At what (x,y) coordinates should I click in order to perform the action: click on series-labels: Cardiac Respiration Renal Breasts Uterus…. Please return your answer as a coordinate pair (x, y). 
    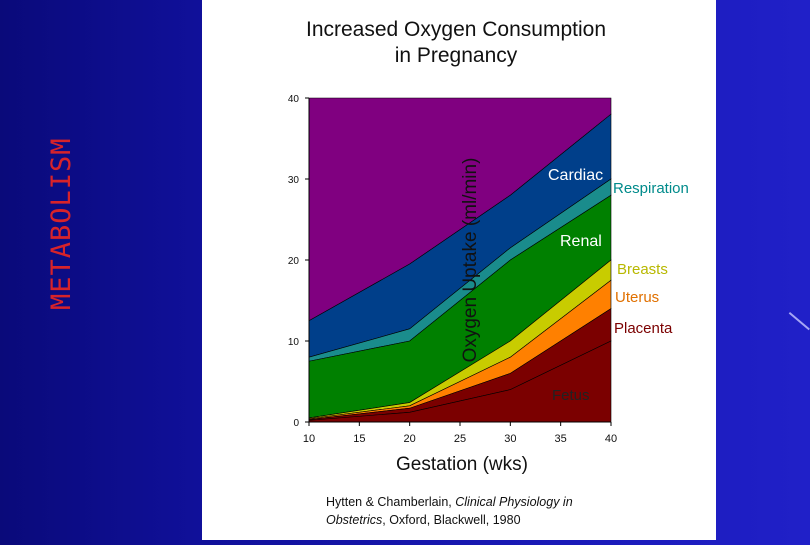
    Looking at the image, I should click on (618, 285).